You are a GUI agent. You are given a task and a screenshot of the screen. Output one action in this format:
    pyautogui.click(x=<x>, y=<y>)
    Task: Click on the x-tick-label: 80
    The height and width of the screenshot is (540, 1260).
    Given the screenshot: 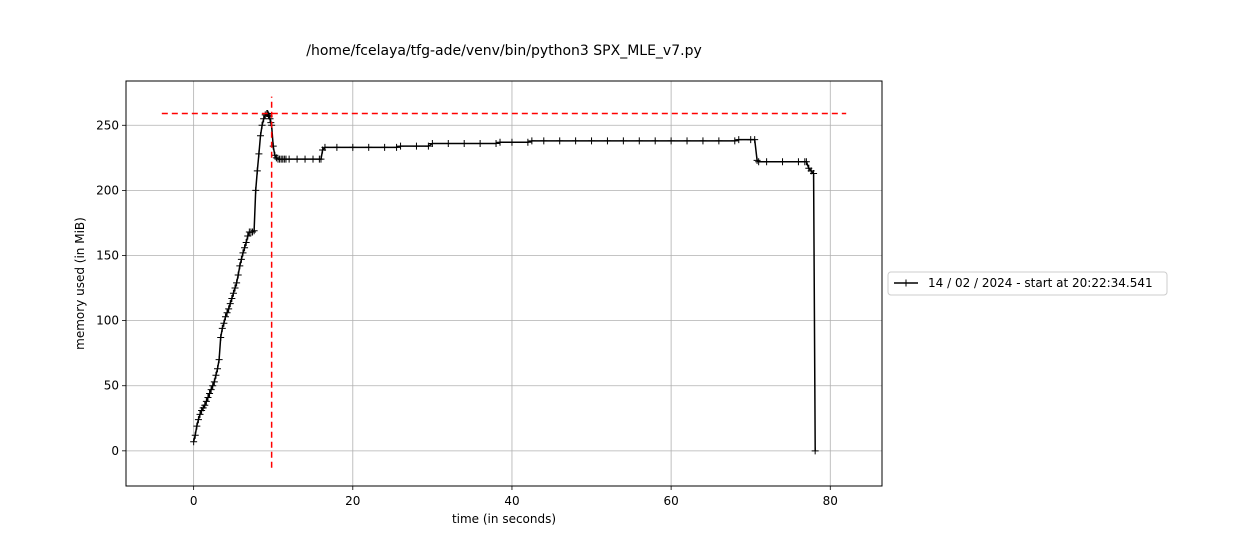 What is the action you would take?
    pyautogui.click(x=830, y=501)
    